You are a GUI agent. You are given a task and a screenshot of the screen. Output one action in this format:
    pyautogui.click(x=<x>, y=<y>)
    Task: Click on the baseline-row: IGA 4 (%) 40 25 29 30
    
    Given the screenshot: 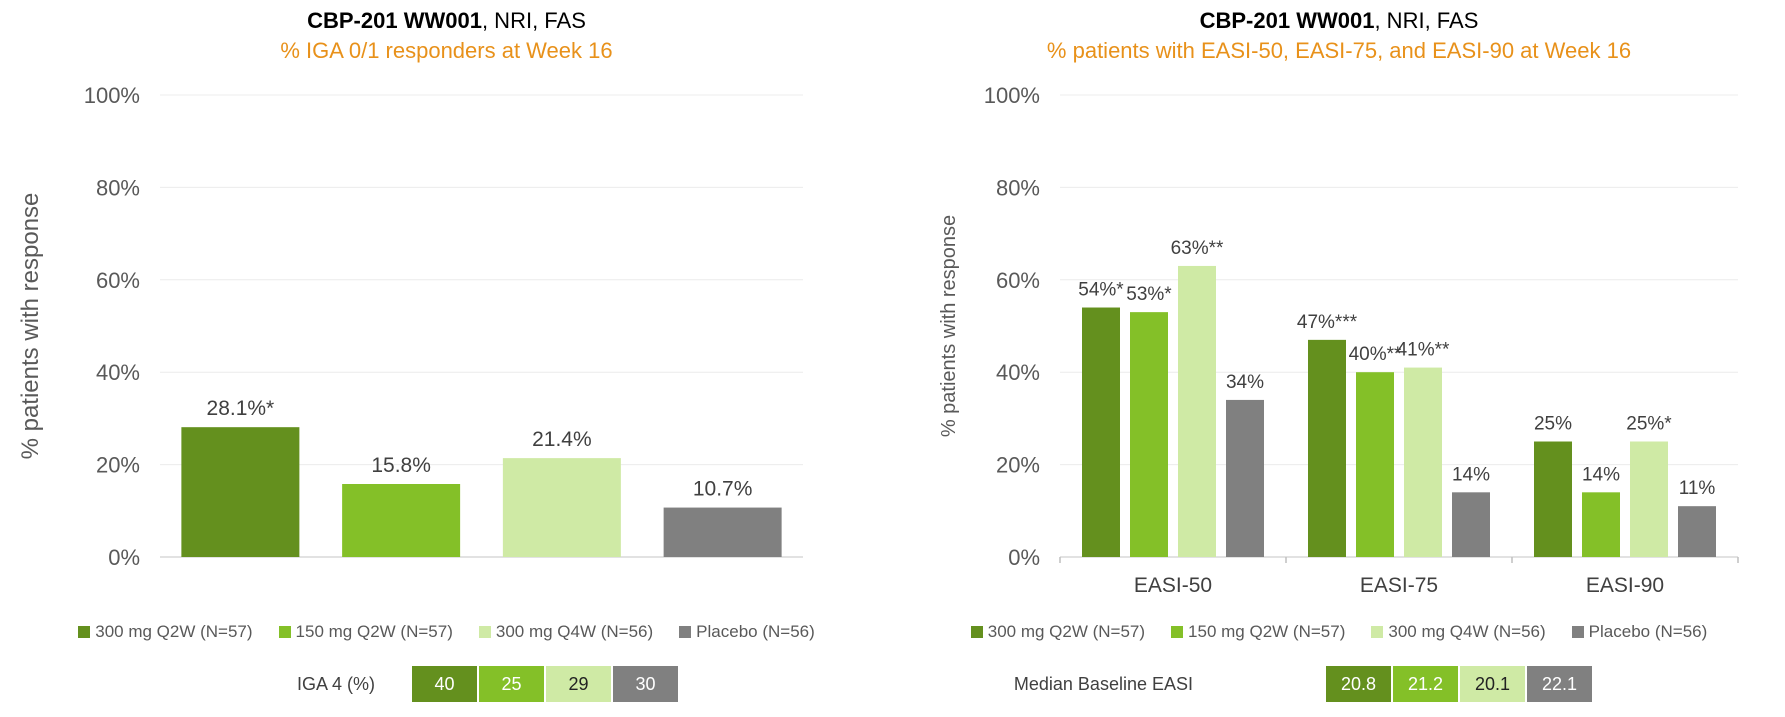 What is the action you would take?
    pyautogui.click(x=446, y=684)
    